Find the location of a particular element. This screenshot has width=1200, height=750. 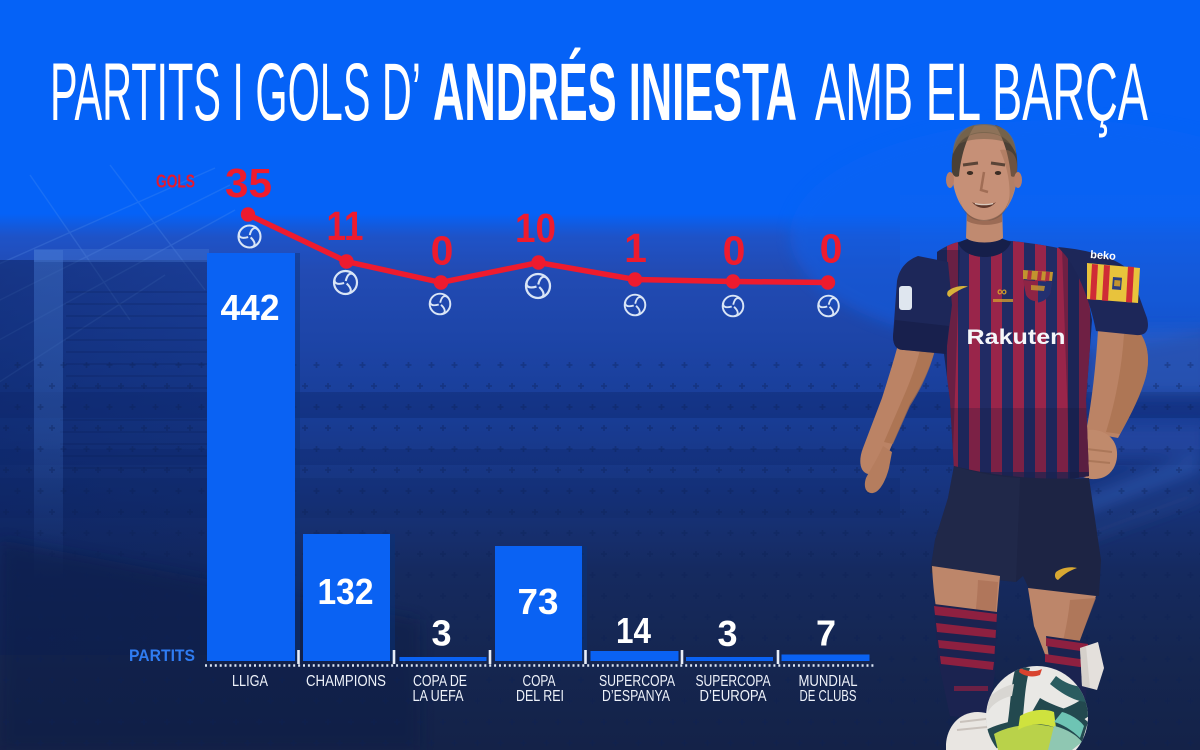

svg-text: CHAMPIONS is located at coordinates (346, 681).